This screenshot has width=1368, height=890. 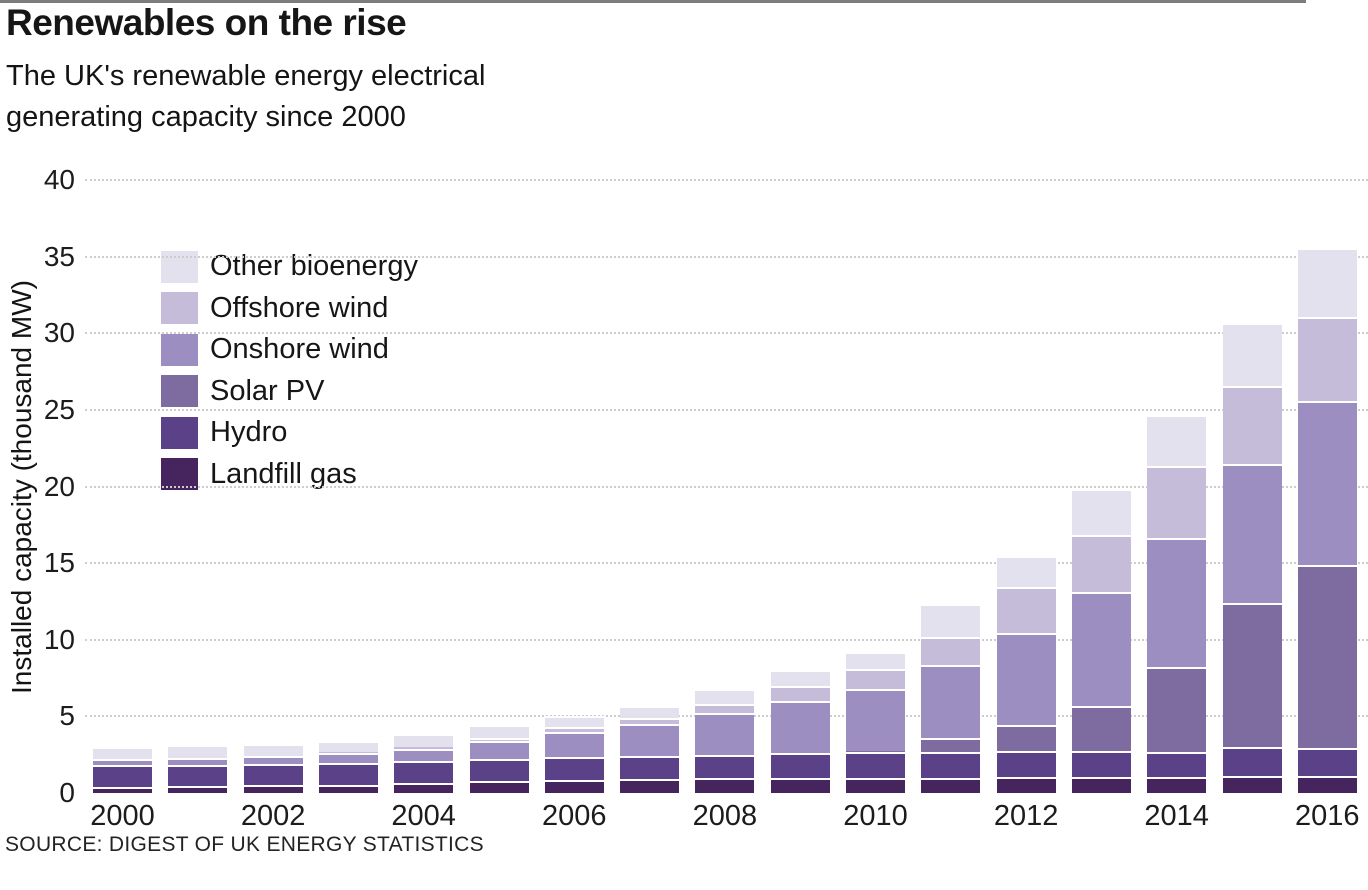 What do you see at coordinates (1101, 784) in the screenshot?
I see `bar-segment-2013-landfill-gas` at bounding box center [1101, 784].